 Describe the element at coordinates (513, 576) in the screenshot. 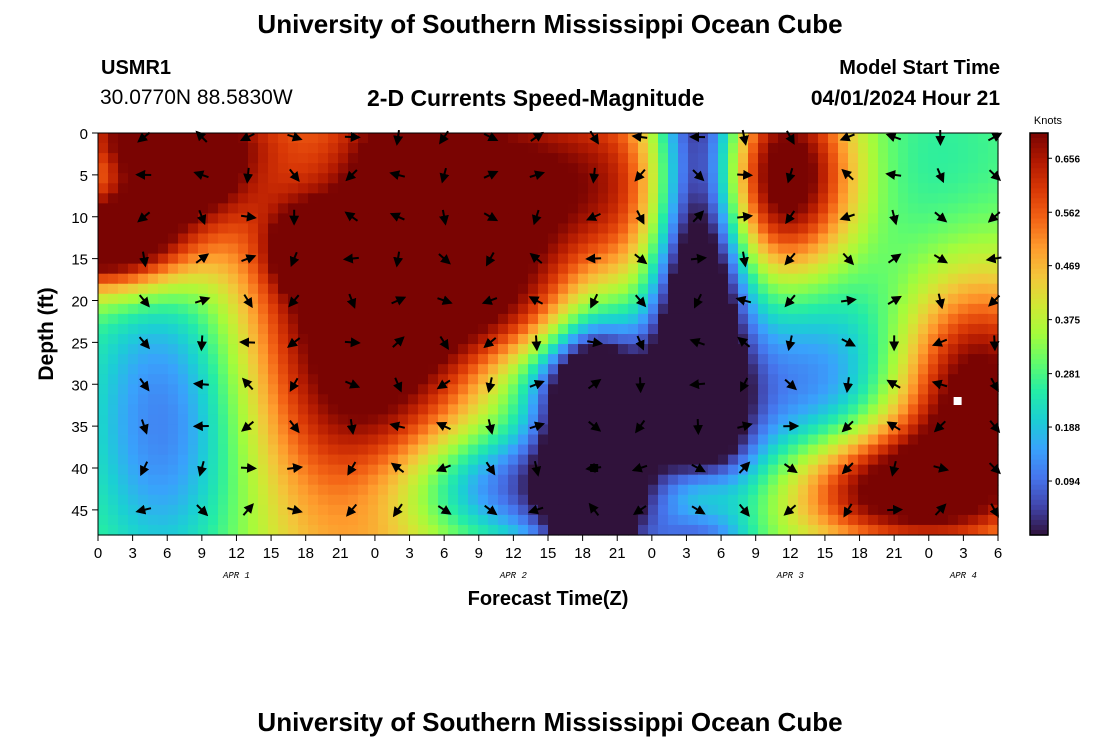

I see `day-label: APR 2` at that location.